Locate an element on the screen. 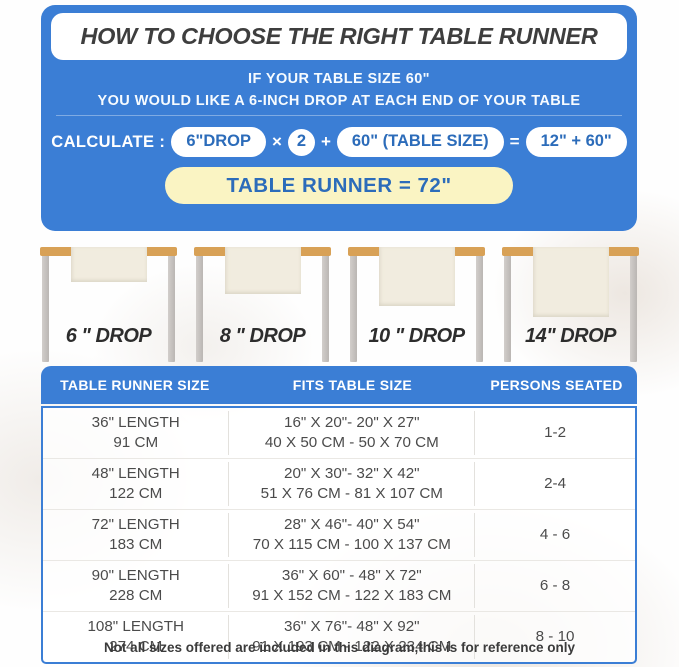  table-size-pill: 60" (TABLE SIZE) is located at coordinates (420, 142).